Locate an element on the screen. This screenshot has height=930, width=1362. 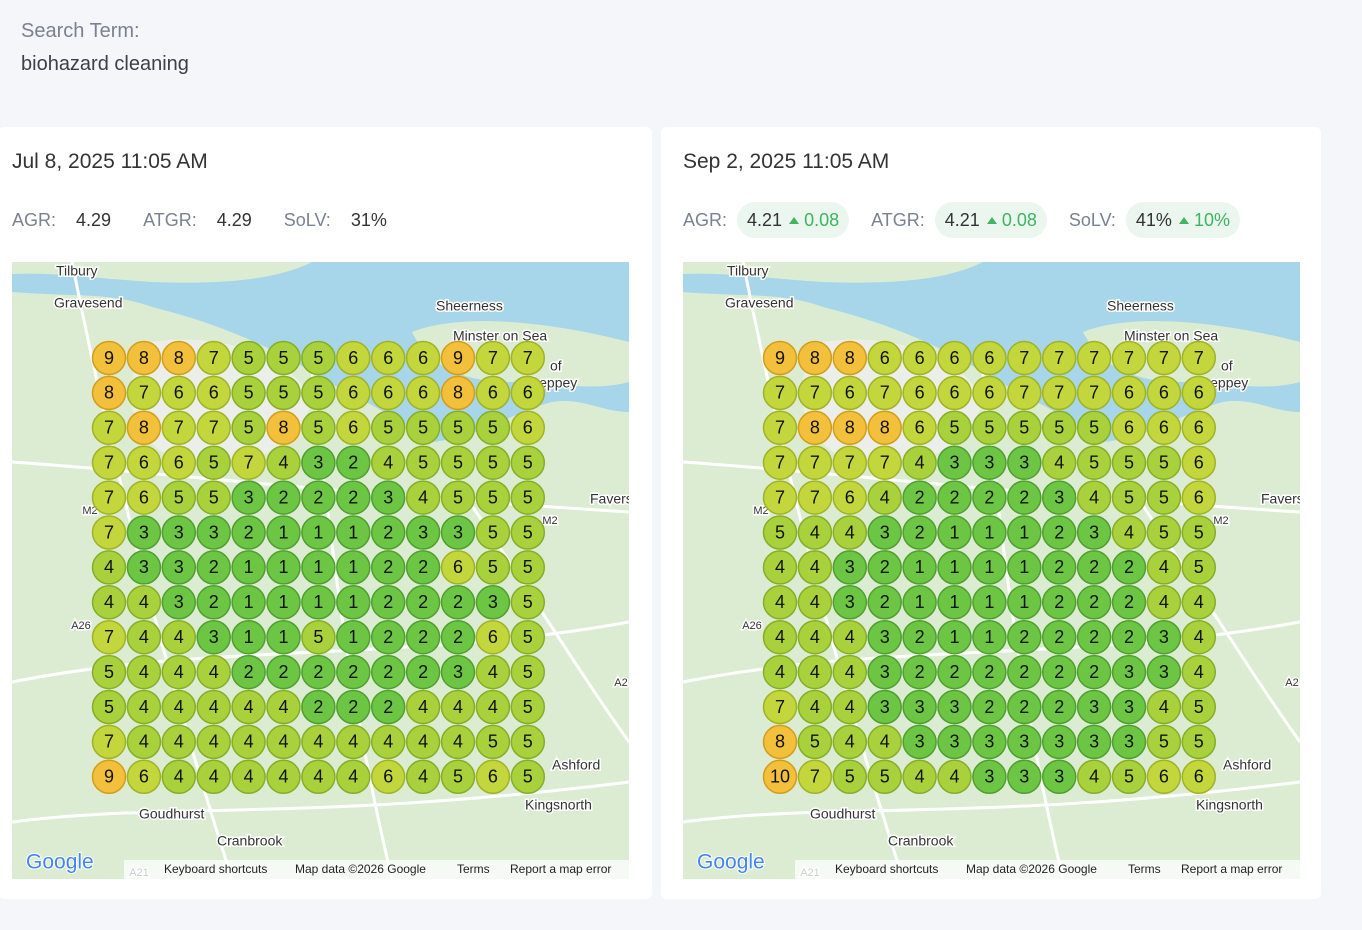
place-label: Sheerness is located at coordinates (1140, 306).